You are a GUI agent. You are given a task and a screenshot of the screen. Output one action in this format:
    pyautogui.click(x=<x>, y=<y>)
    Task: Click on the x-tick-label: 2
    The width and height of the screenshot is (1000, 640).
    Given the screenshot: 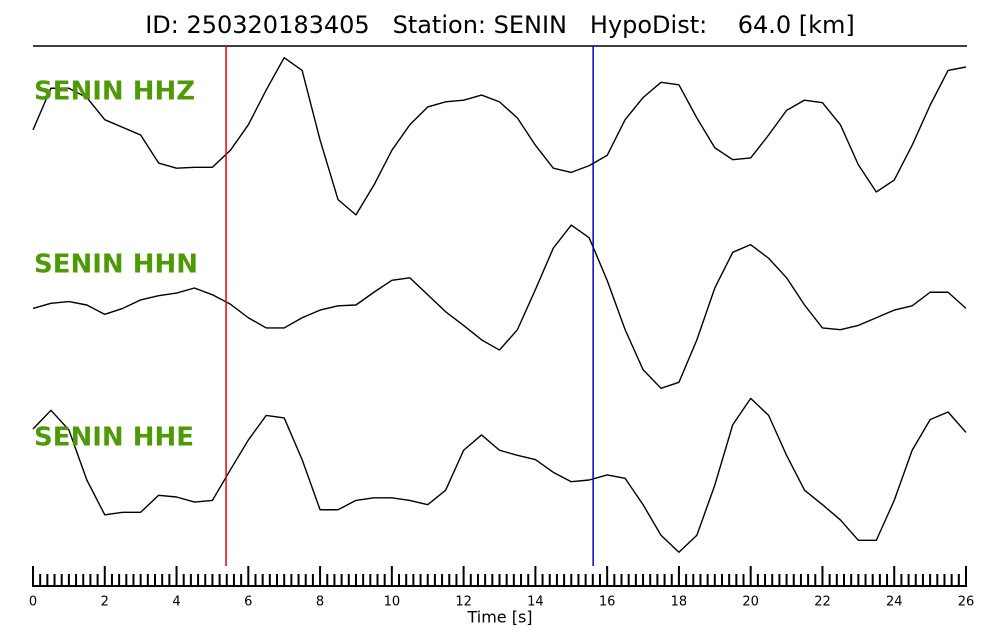 What is the action you would take?
    pyautogui.click(x=105, y=602)
    